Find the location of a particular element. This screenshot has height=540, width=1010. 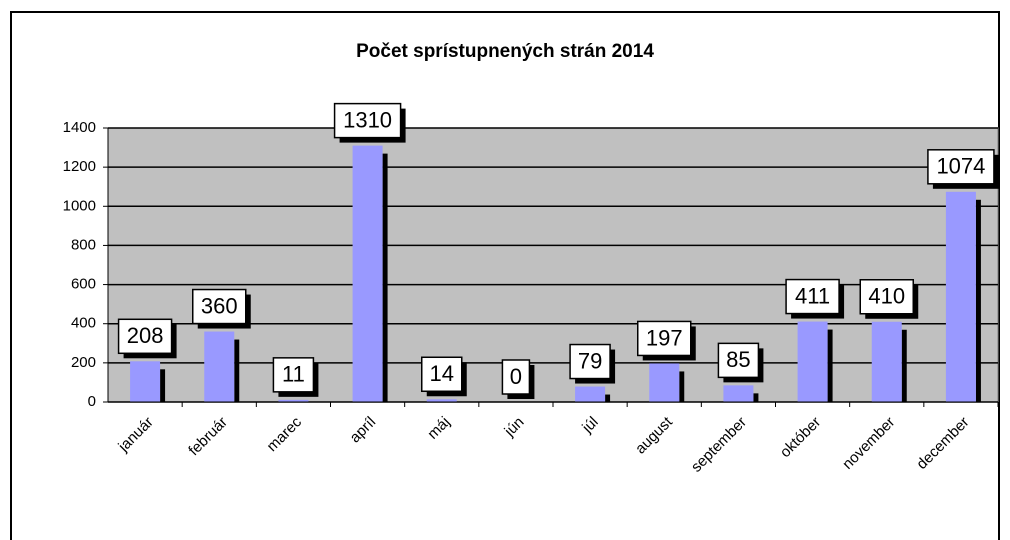

chart-title: Počet sprístupnených strán 2014 is located at coordinates (505, 51).